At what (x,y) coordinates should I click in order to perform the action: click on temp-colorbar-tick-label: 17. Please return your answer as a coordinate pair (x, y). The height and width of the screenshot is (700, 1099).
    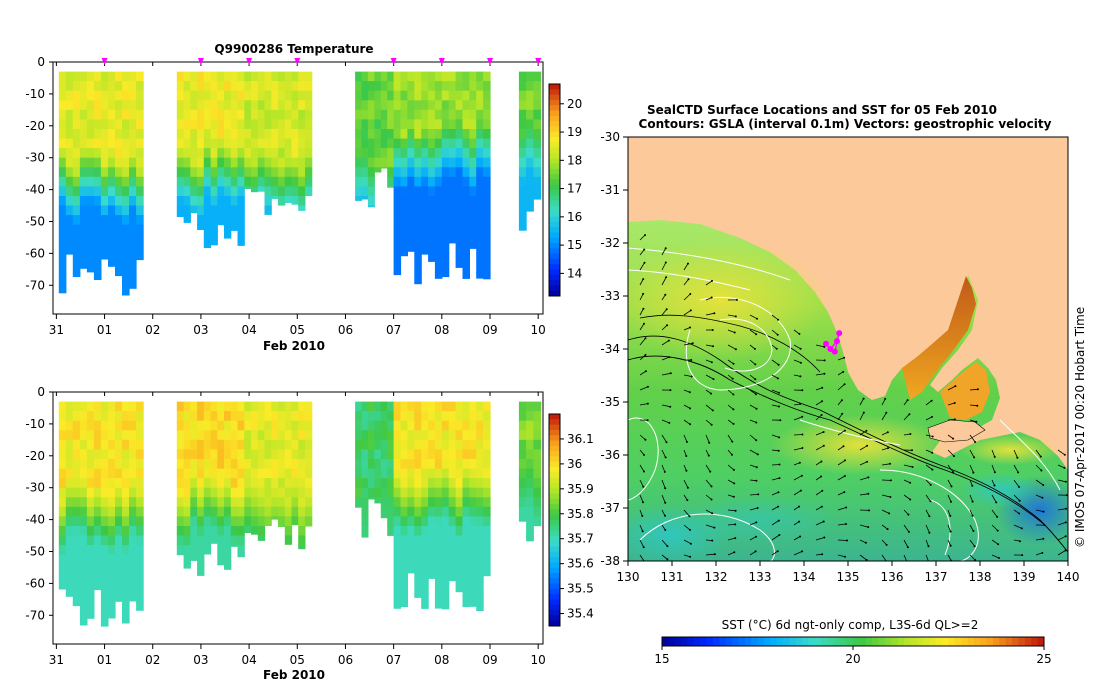
    Looking at the image, I should click on (574, 189).